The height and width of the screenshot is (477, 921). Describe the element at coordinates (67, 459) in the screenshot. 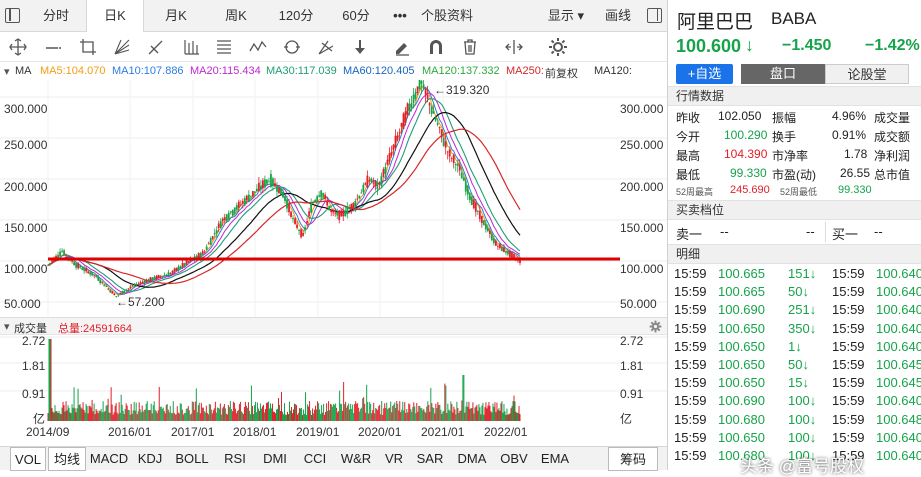

I see `ind-ma: 均线` at that location.